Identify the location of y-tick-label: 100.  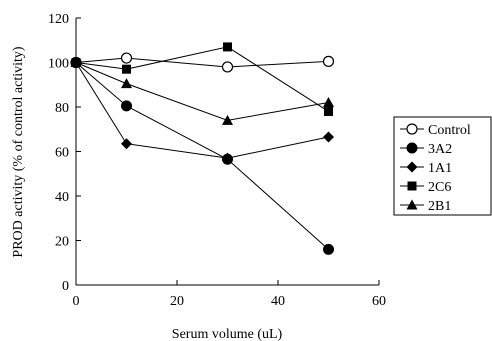
(58, 64).